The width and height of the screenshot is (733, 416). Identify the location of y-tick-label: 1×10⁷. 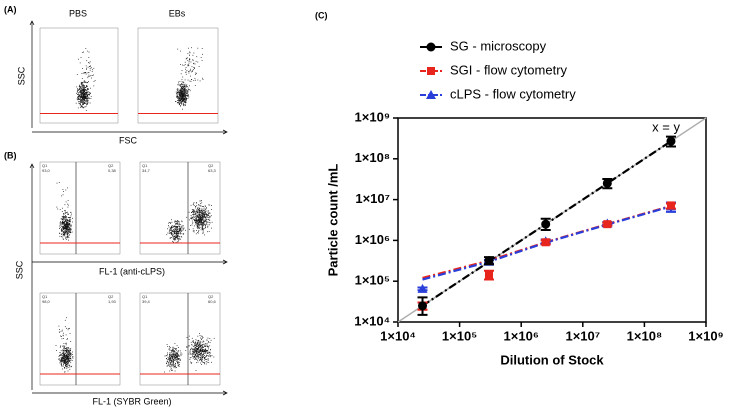
(372, 198).